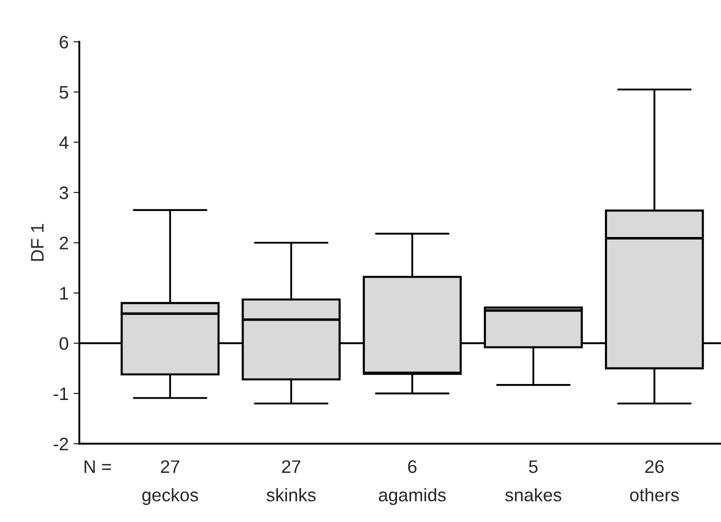 This screenshot has height=522, width=721. I want to click on y-tick-label: 5, so click(64, 92).